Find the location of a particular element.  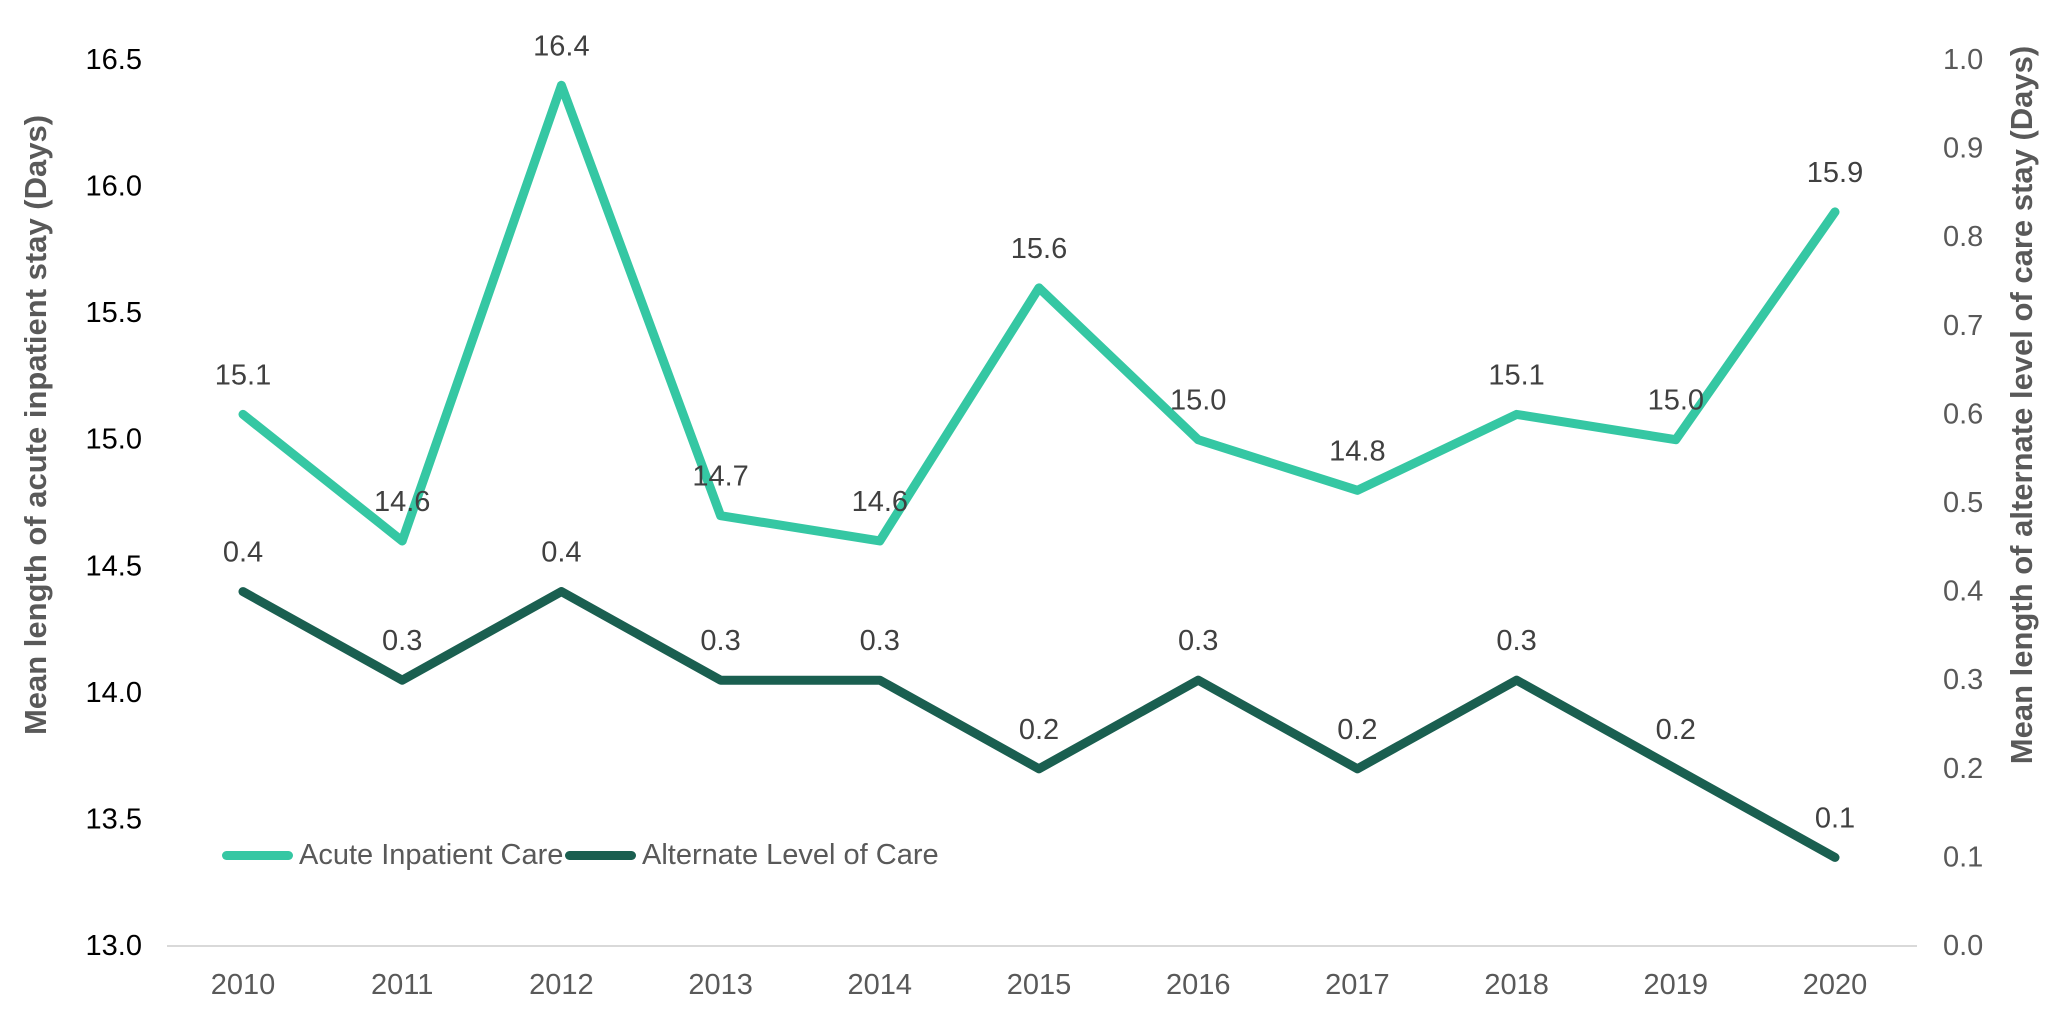

x-axis-tick-label: 2020 is located at coordinates (1835, 985).